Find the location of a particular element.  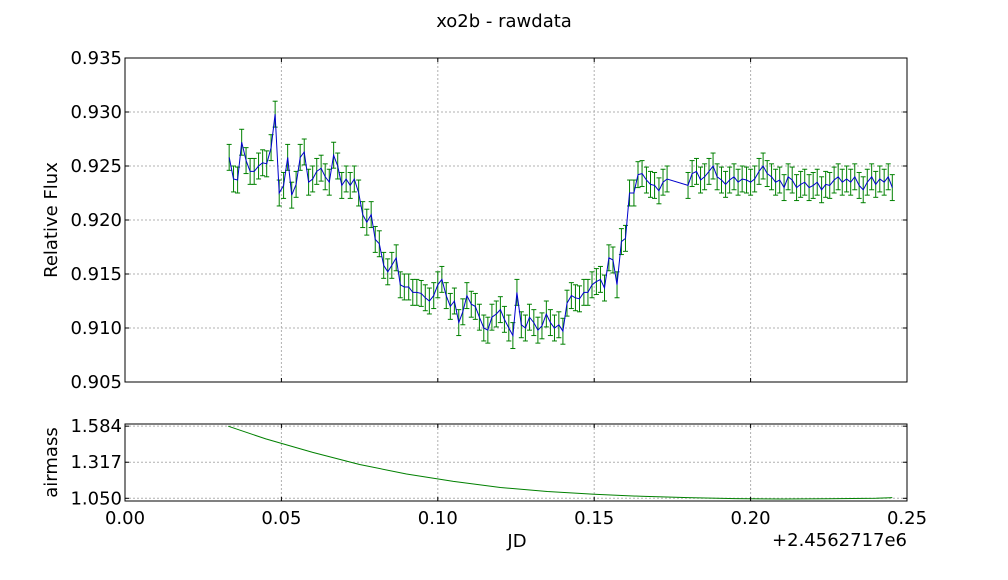

bottom-y-axis-label: airmass is located at coordinates (51, 462).